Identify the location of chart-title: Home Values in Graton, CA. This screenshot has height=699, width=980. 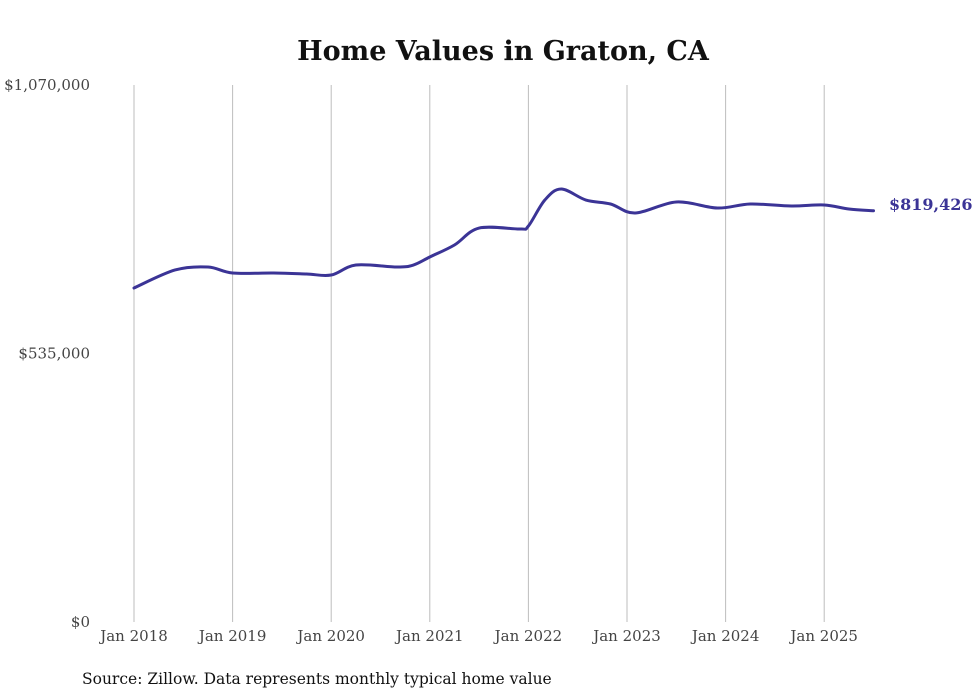
(503, 51).